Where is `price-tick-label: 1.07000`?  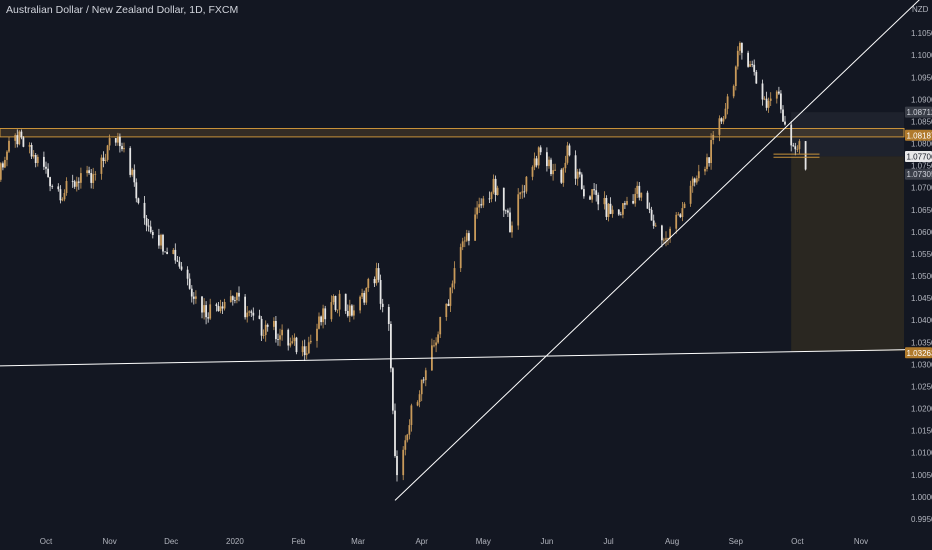 price-tick-label: 1.07000 is located at coordinates (921, 188).